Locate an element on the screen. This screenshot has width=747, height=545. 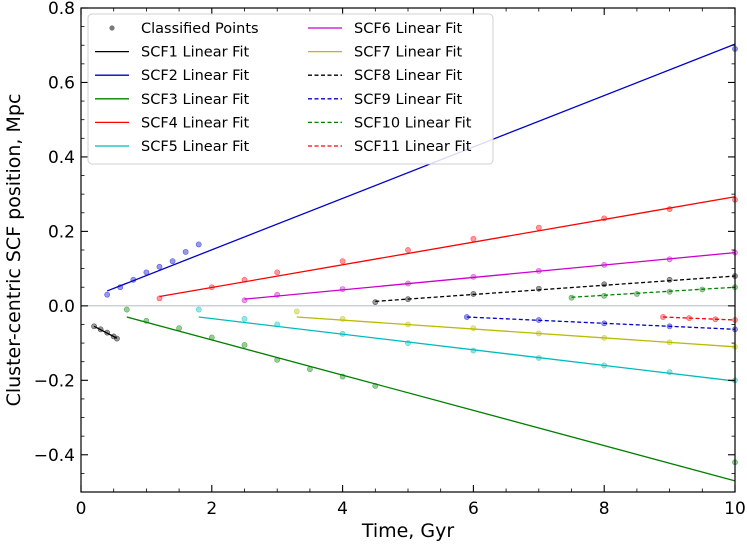
fit-line-scf9 is located at coordinates (601, 323).